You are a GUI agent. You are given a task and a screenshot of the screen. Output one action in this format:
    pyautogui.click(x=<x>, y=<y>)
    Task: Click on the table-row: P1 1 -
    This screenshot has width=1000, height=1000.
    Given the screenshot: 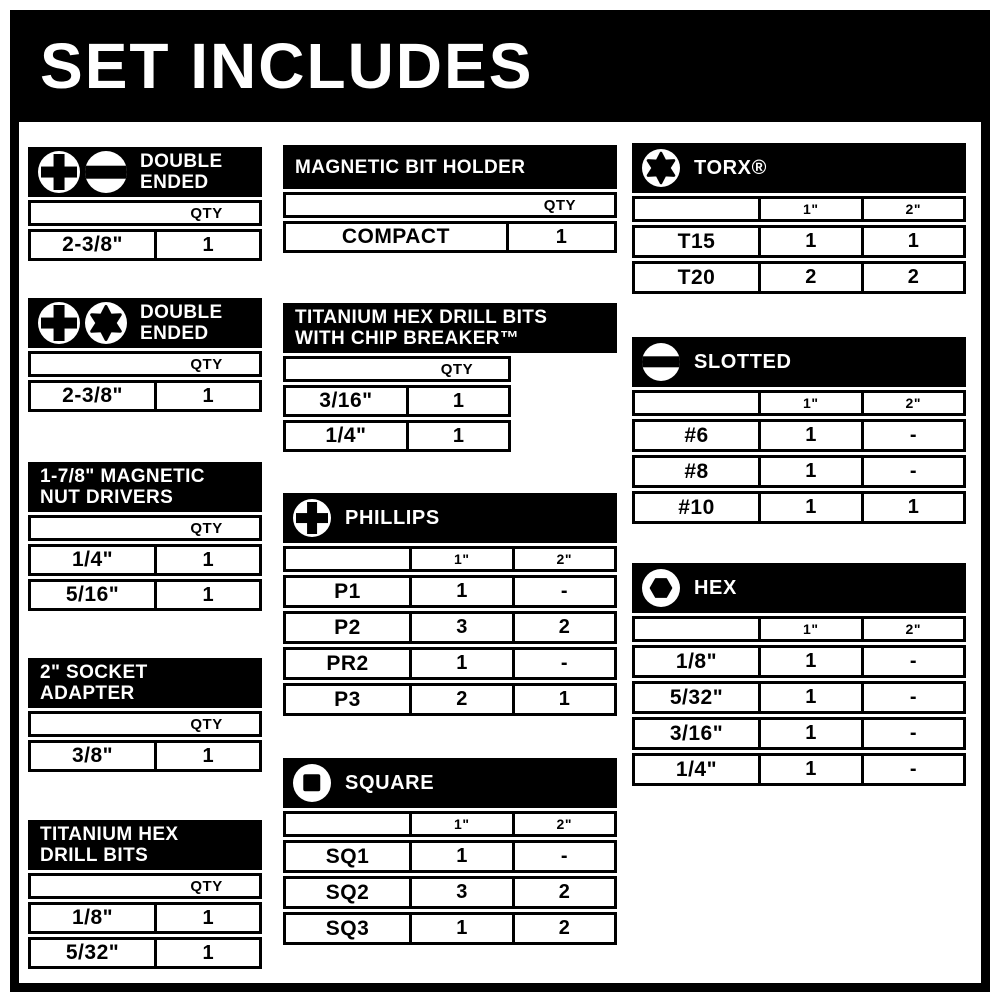 What is the action you would take?
    pyautogui.click(x=450, y=591)
    